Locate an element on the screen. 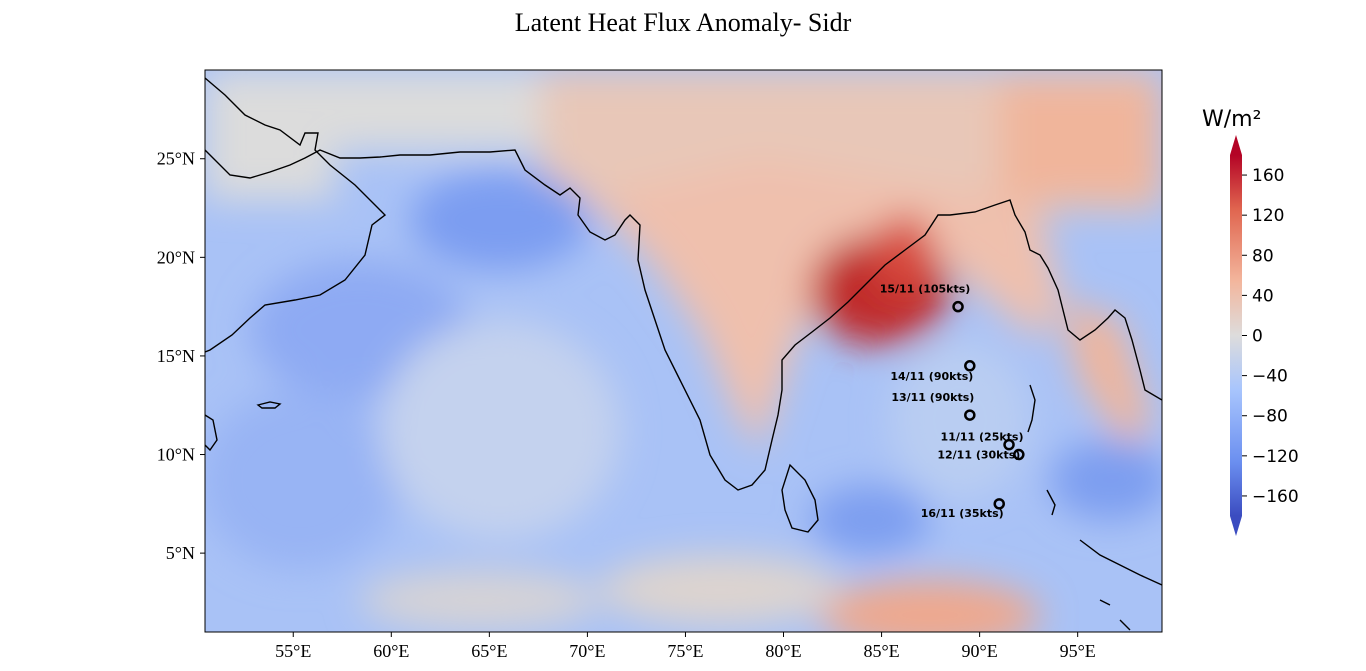 This screenshot has width=1366, height=671. colorbar-tick-label: −80 is located at coordinates (1270, 417).